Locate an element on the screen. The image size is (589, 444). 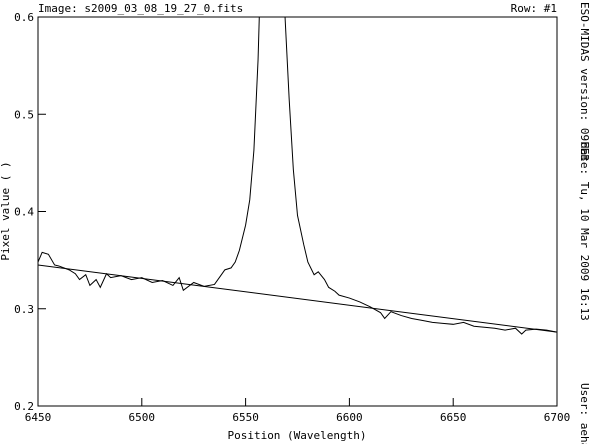
date: date: Tu, 10 Mar 2009 16:13 is located at coordinates (583, 231).